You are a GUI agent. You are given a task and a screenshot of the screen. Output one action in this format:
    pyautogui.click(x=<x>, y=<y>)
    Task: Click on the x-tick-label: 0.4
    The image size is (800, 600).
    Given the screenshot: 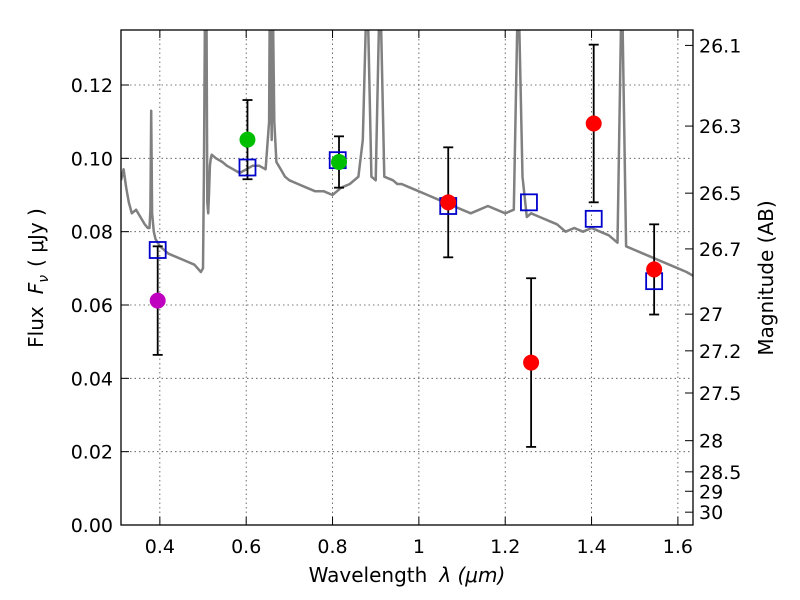 What is the action you would take?
    pyautogui.click(x=160, y=547)
    